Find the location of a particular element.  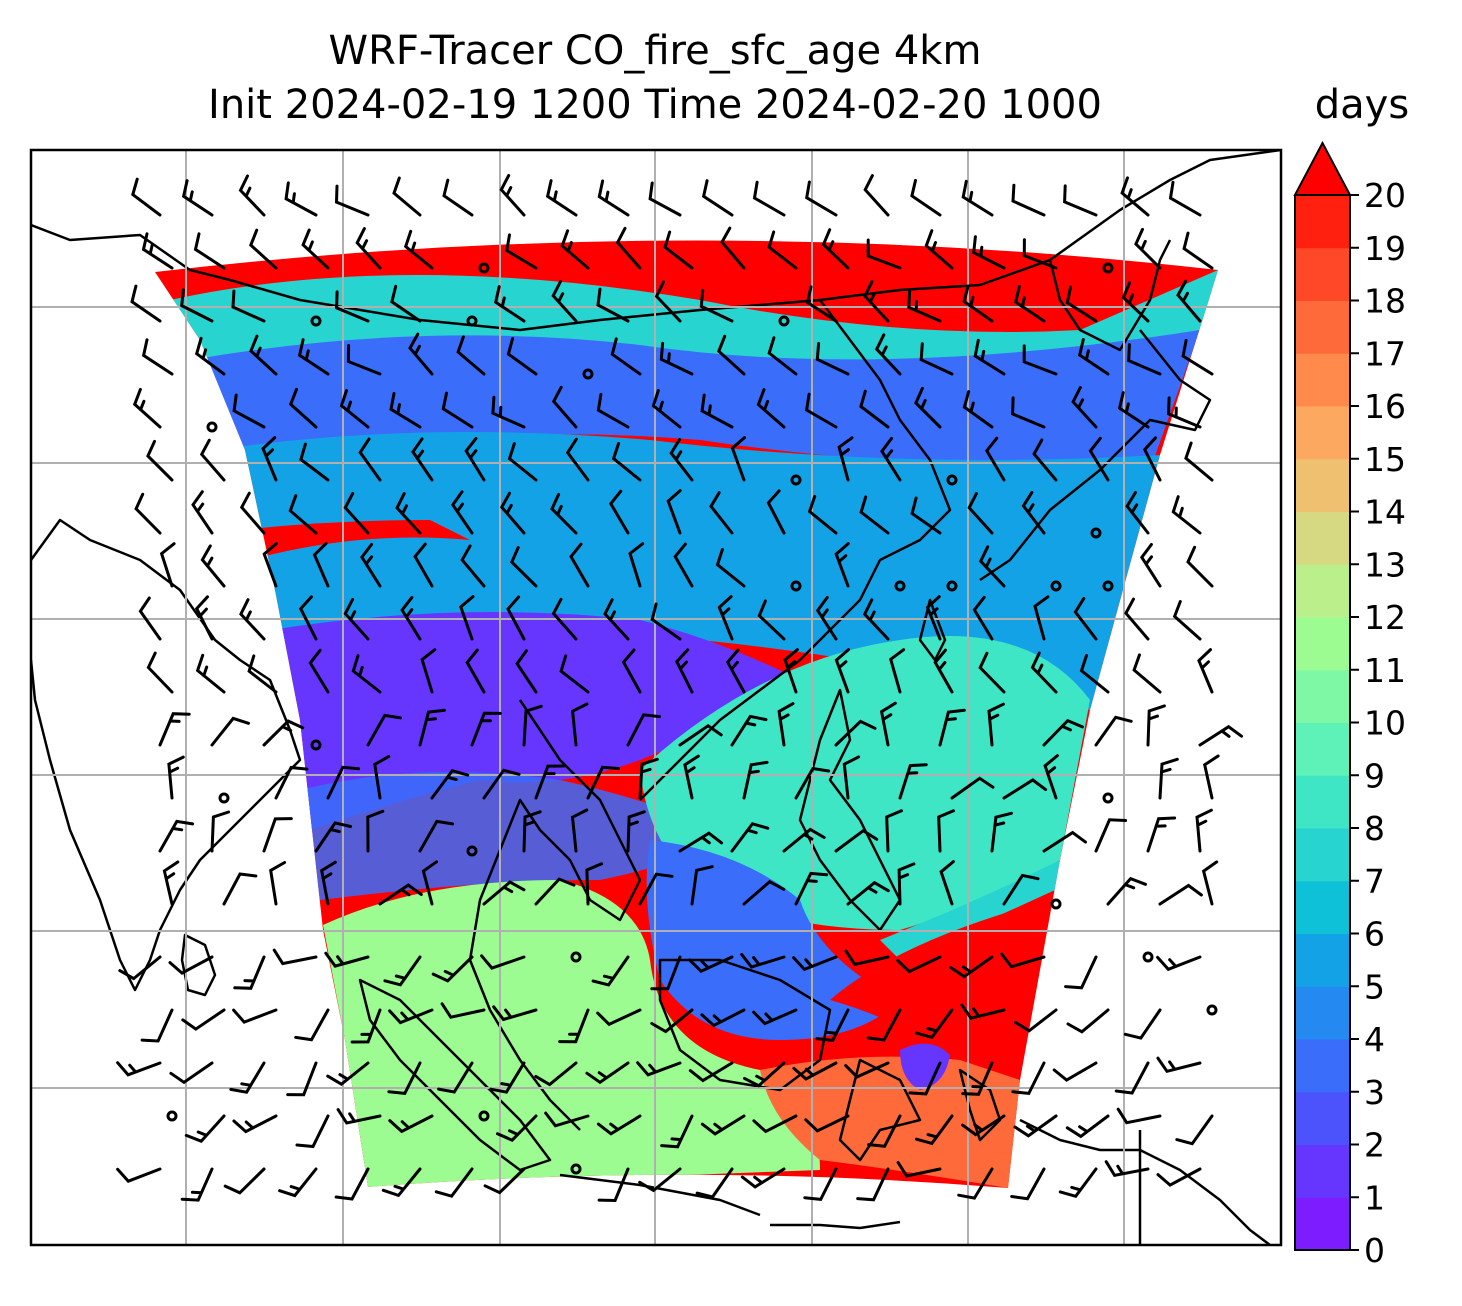

colorbar-unit-label: days is located at coordinates (1362, 105).